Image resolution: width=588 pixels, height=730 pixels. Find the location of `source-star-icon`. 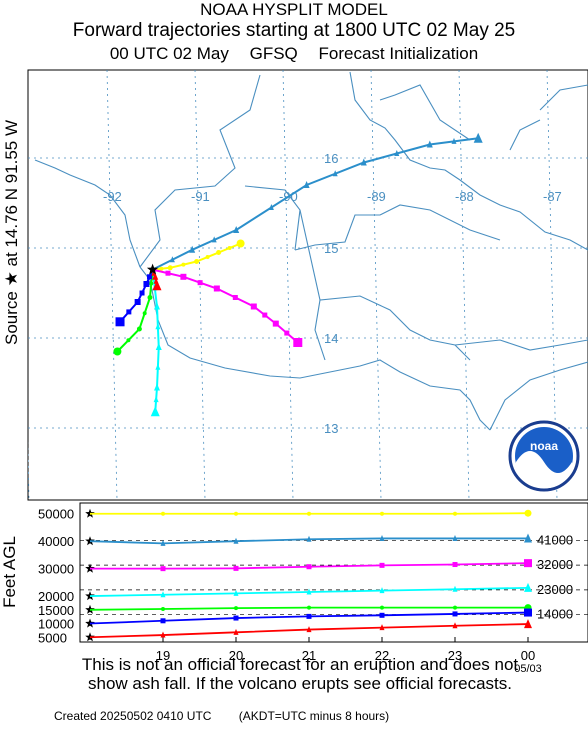

source-star-icon is located at coordinates (152, 269).